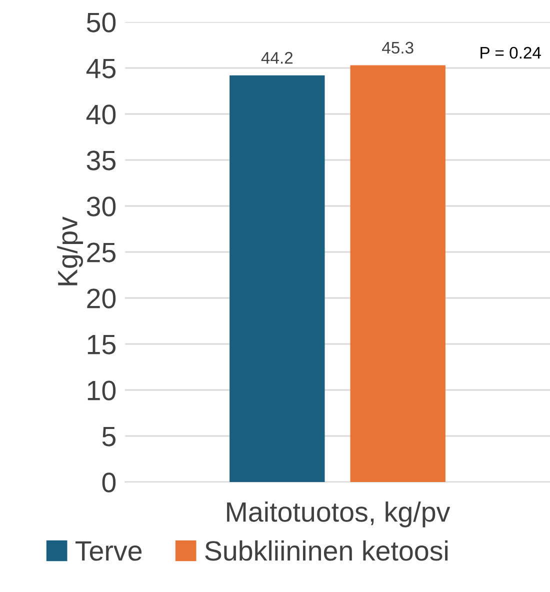 Image resolution: width=550 pixels, height=592 pixels. Describe the element at coordinates (101, 206) in the screenshot. I see `y-tick-label: 30` at that location.